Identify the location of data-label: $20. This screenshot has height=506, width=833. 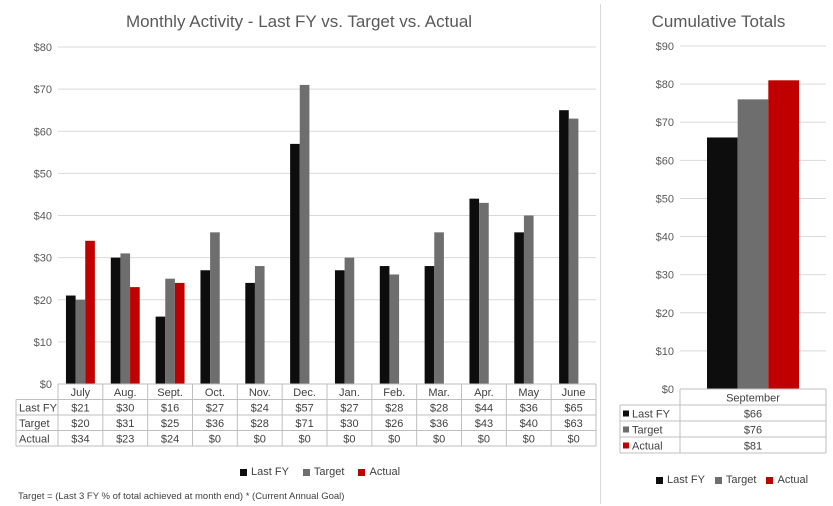
(80, 424).